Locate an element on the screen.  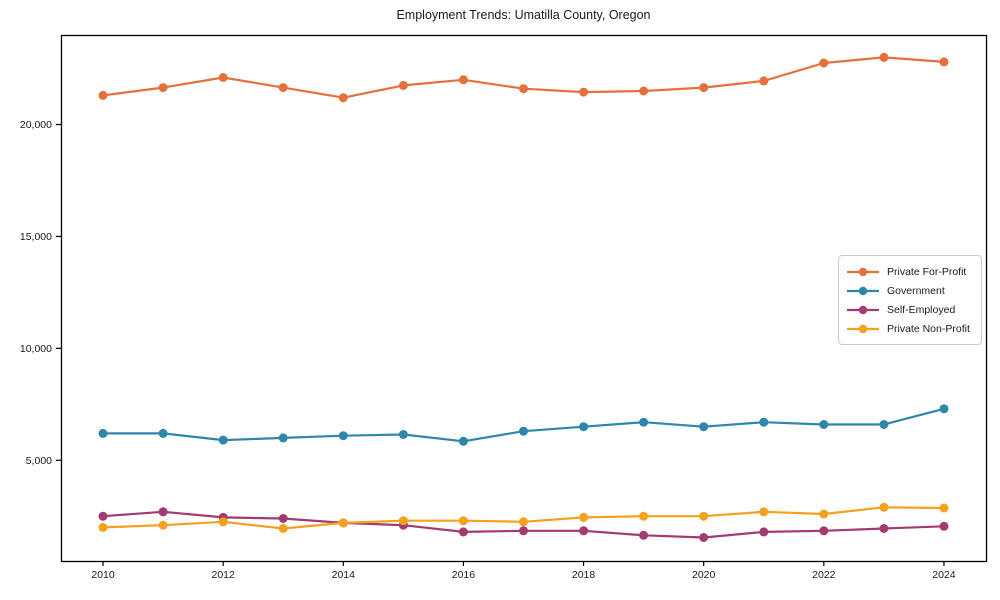
legend-item-private-non-profit: Private Non-Profit is located at coordinates (909, 328).